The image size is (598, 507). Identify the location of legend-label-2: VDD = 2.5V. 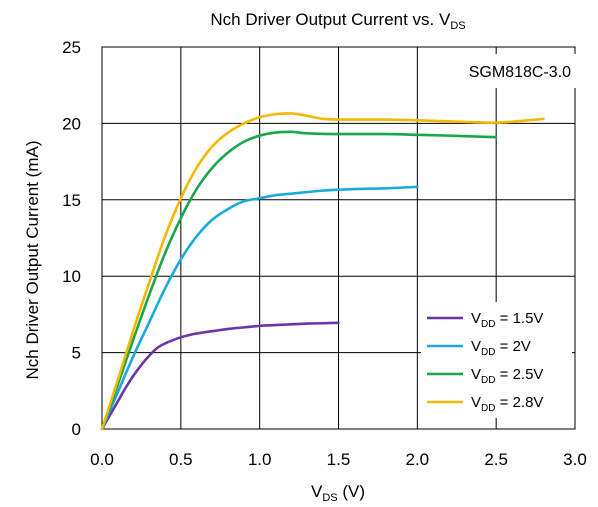
(507, 376).